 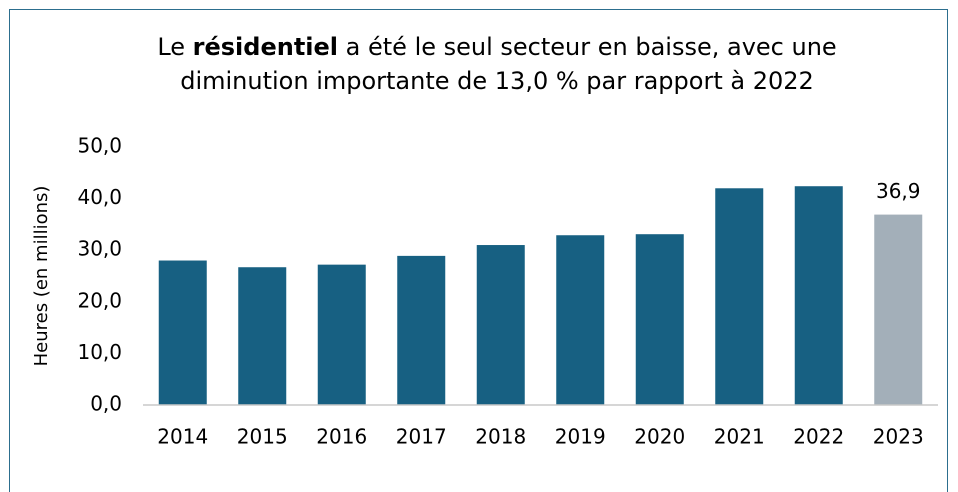 What do you see at coordinates (262, 437) in the screenshot?
I see `x-tick-label: 2015` at bounding box center [262, 437].